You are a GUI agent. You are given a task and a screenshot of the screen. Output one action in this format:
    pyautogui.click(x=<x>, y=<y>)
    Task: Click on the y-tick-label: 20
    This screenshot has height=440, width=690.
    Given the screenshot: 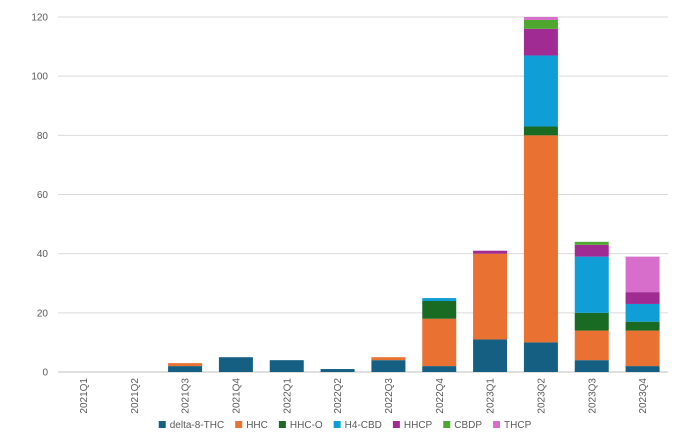 What is the action you would take?
    pyautogui.click(x=43, y=313)
    